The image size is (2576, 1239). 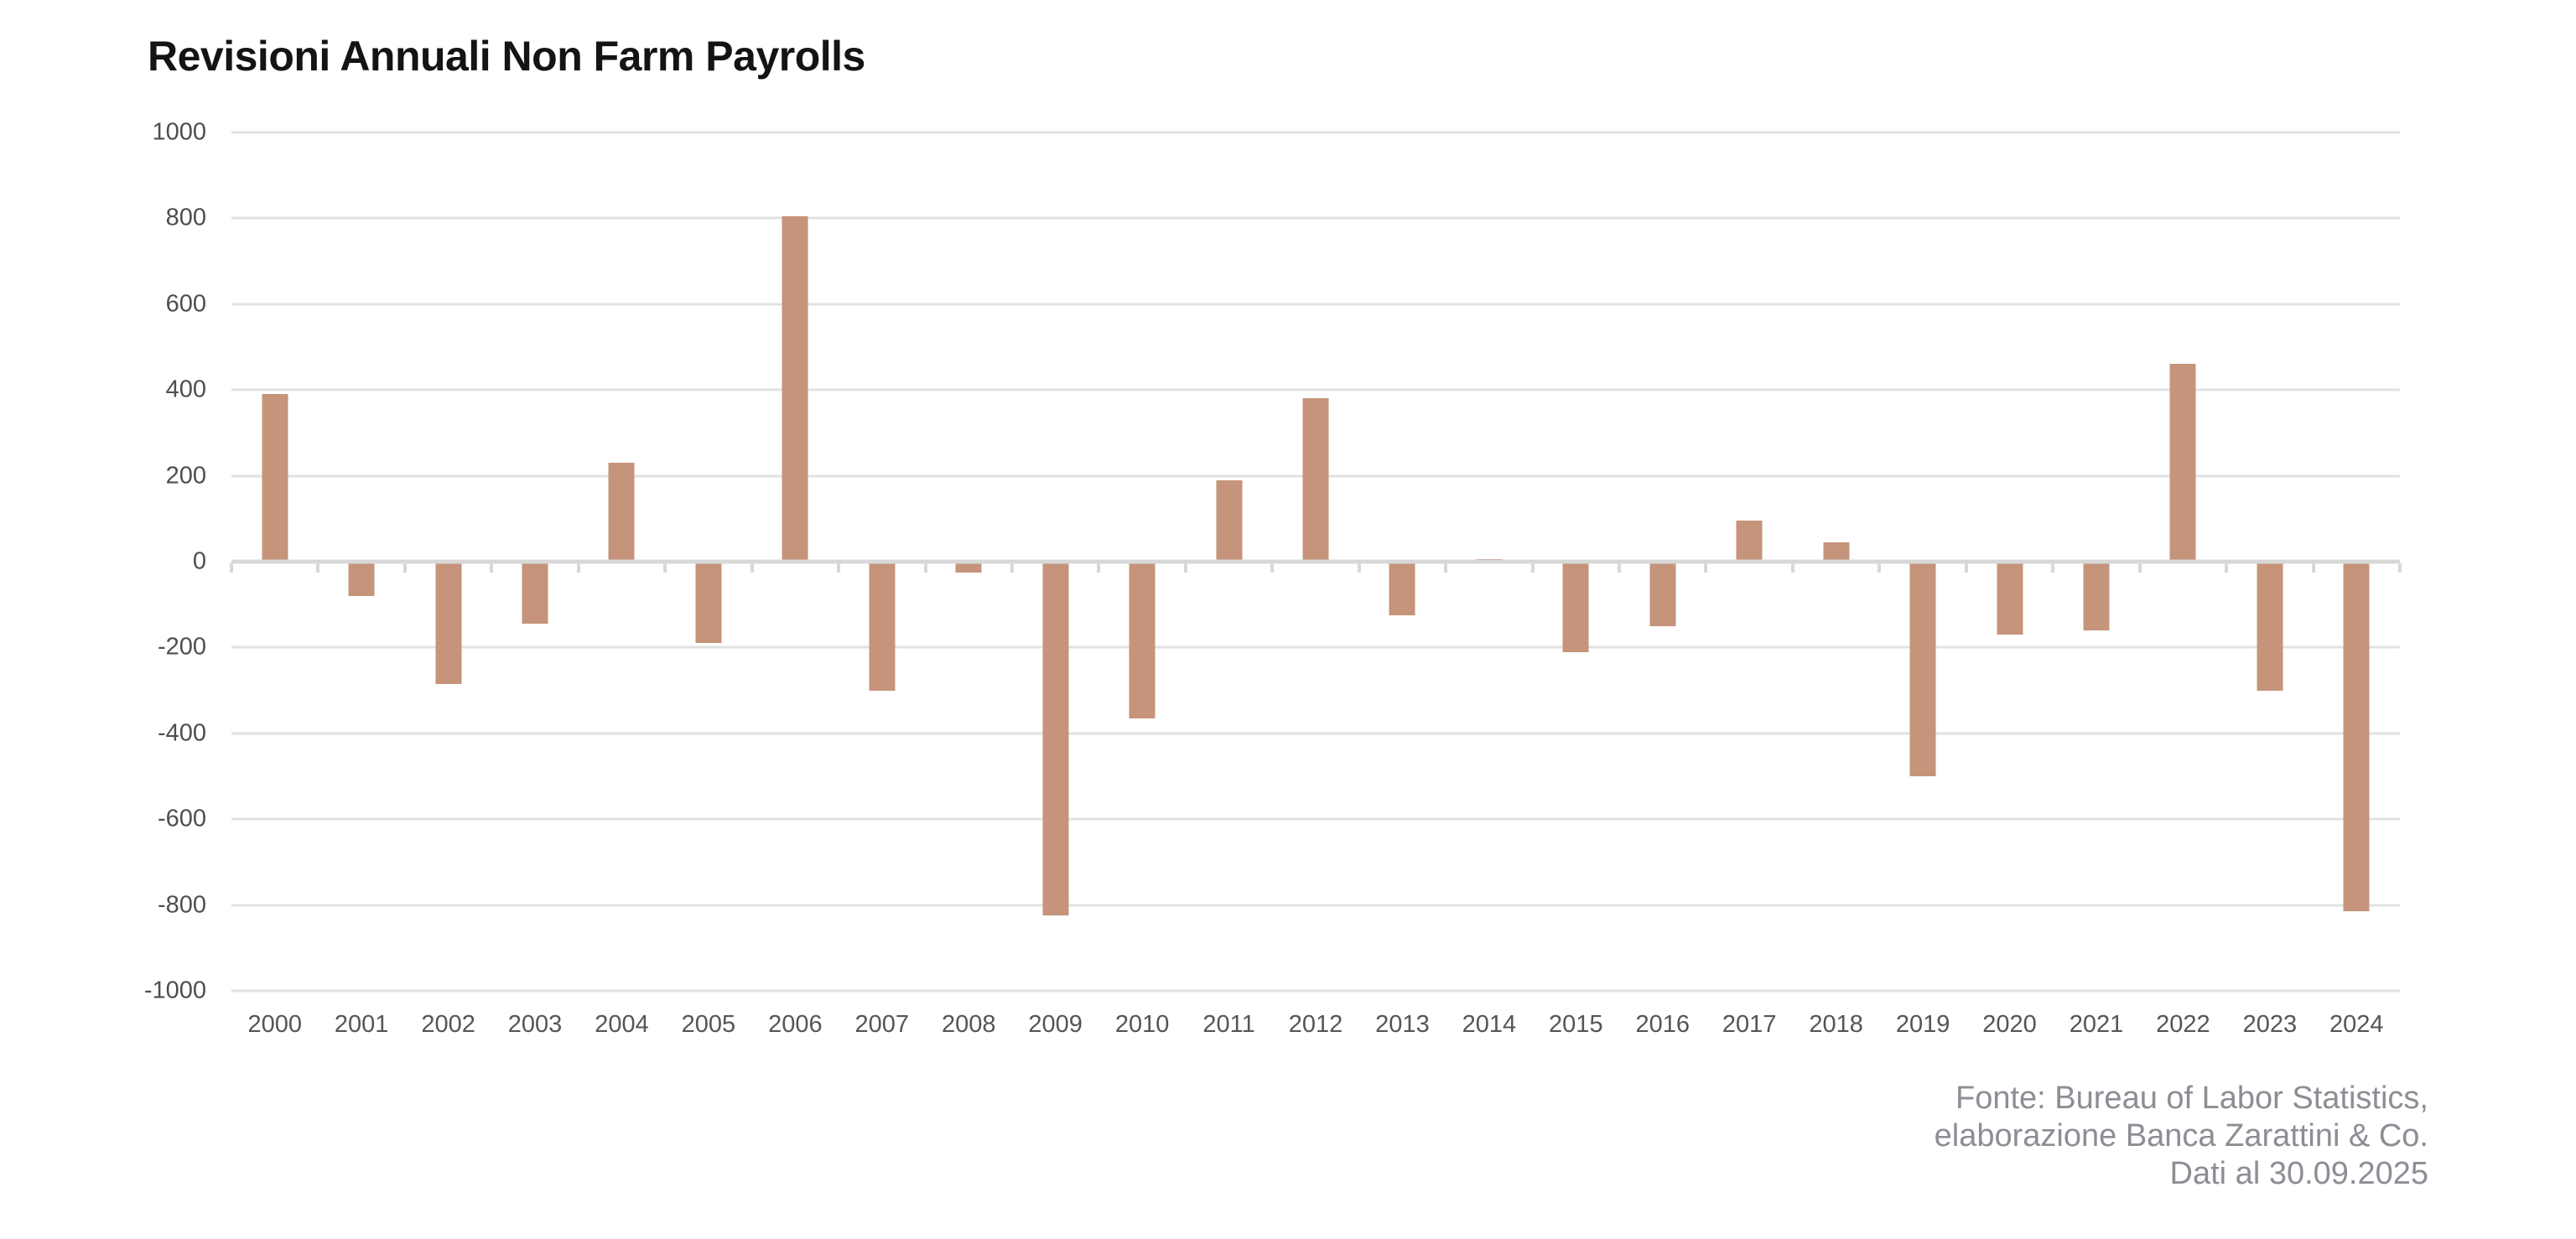 What do you see at coordinates (181, 733) in the screenshot?
I see `y-axis-label: -400` at bounding box center [181, 733].